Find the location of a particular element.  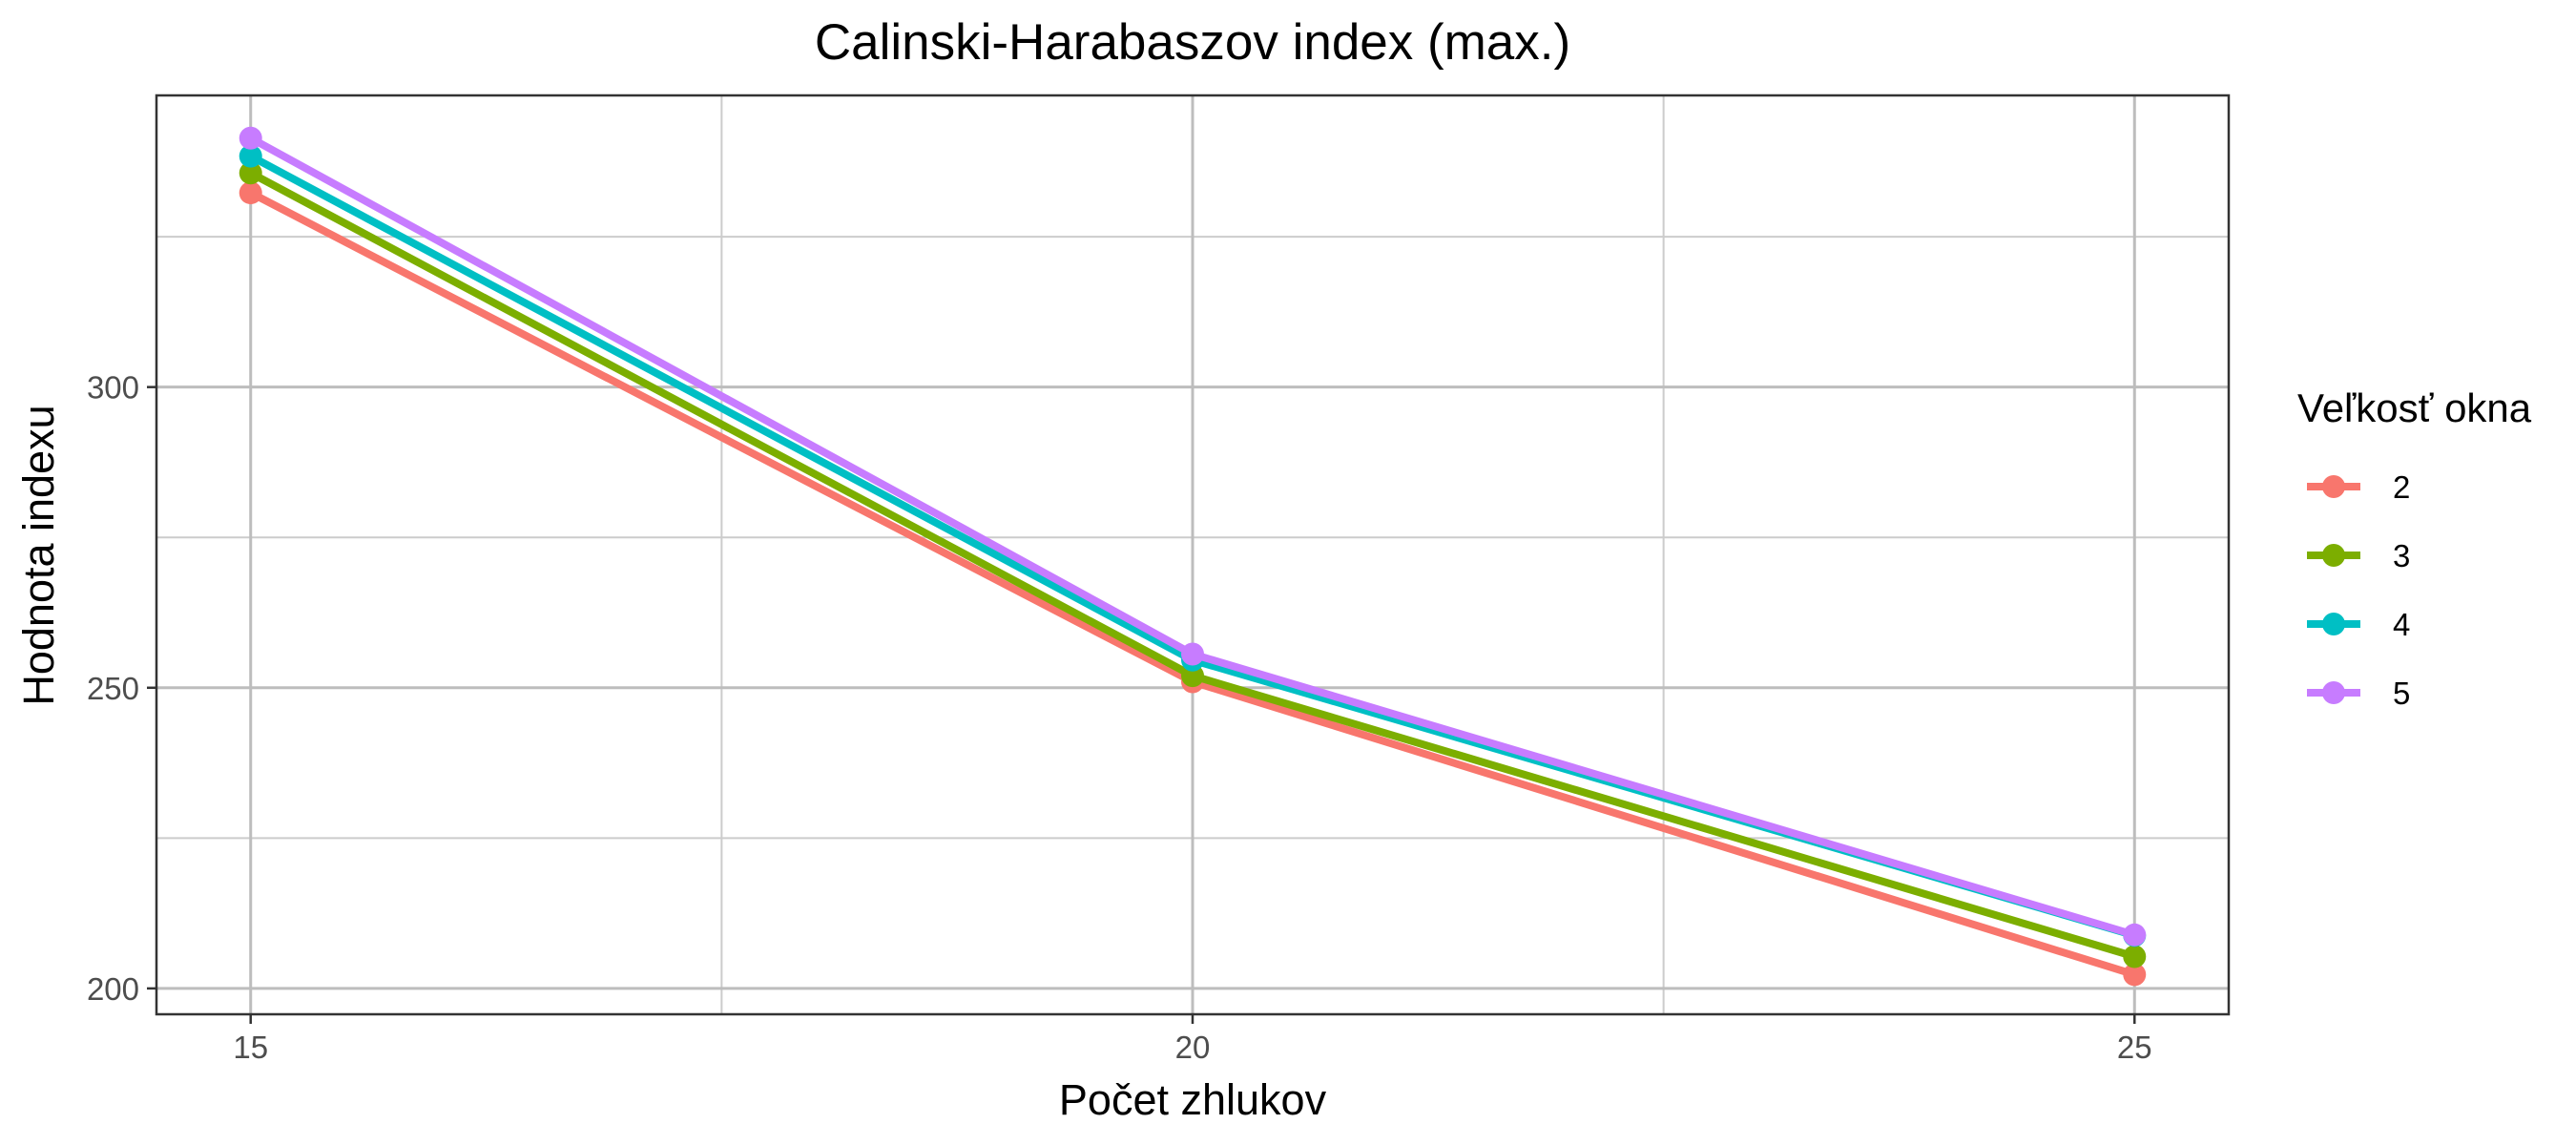

legend-label: 4 is located at coordinates (2401, 624).